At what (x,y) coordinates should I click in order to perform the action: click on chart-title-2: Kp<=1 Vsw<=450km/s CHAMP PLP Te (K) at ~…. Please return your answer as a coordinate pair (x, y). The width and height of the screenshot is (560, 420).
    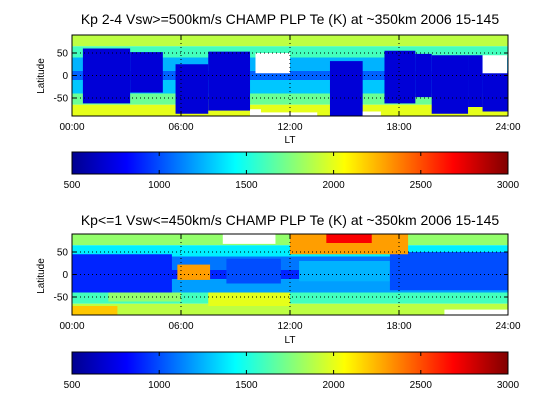
    Looking at the image, I should click on (290, 220).